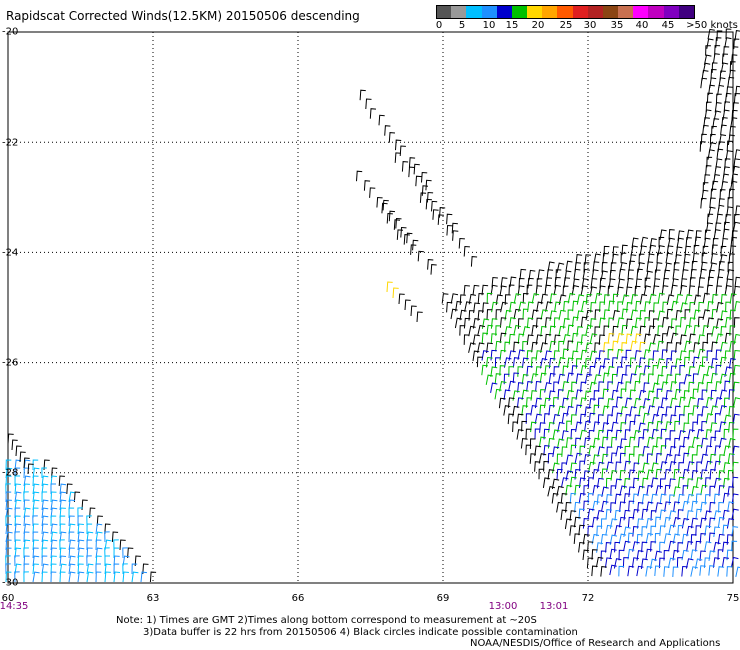 The width and height of the screenshot is (740, 650). Describe the element at coordinates (617, 25) in the screenshot. I see `colorbar-tick-label: 35` at that location.